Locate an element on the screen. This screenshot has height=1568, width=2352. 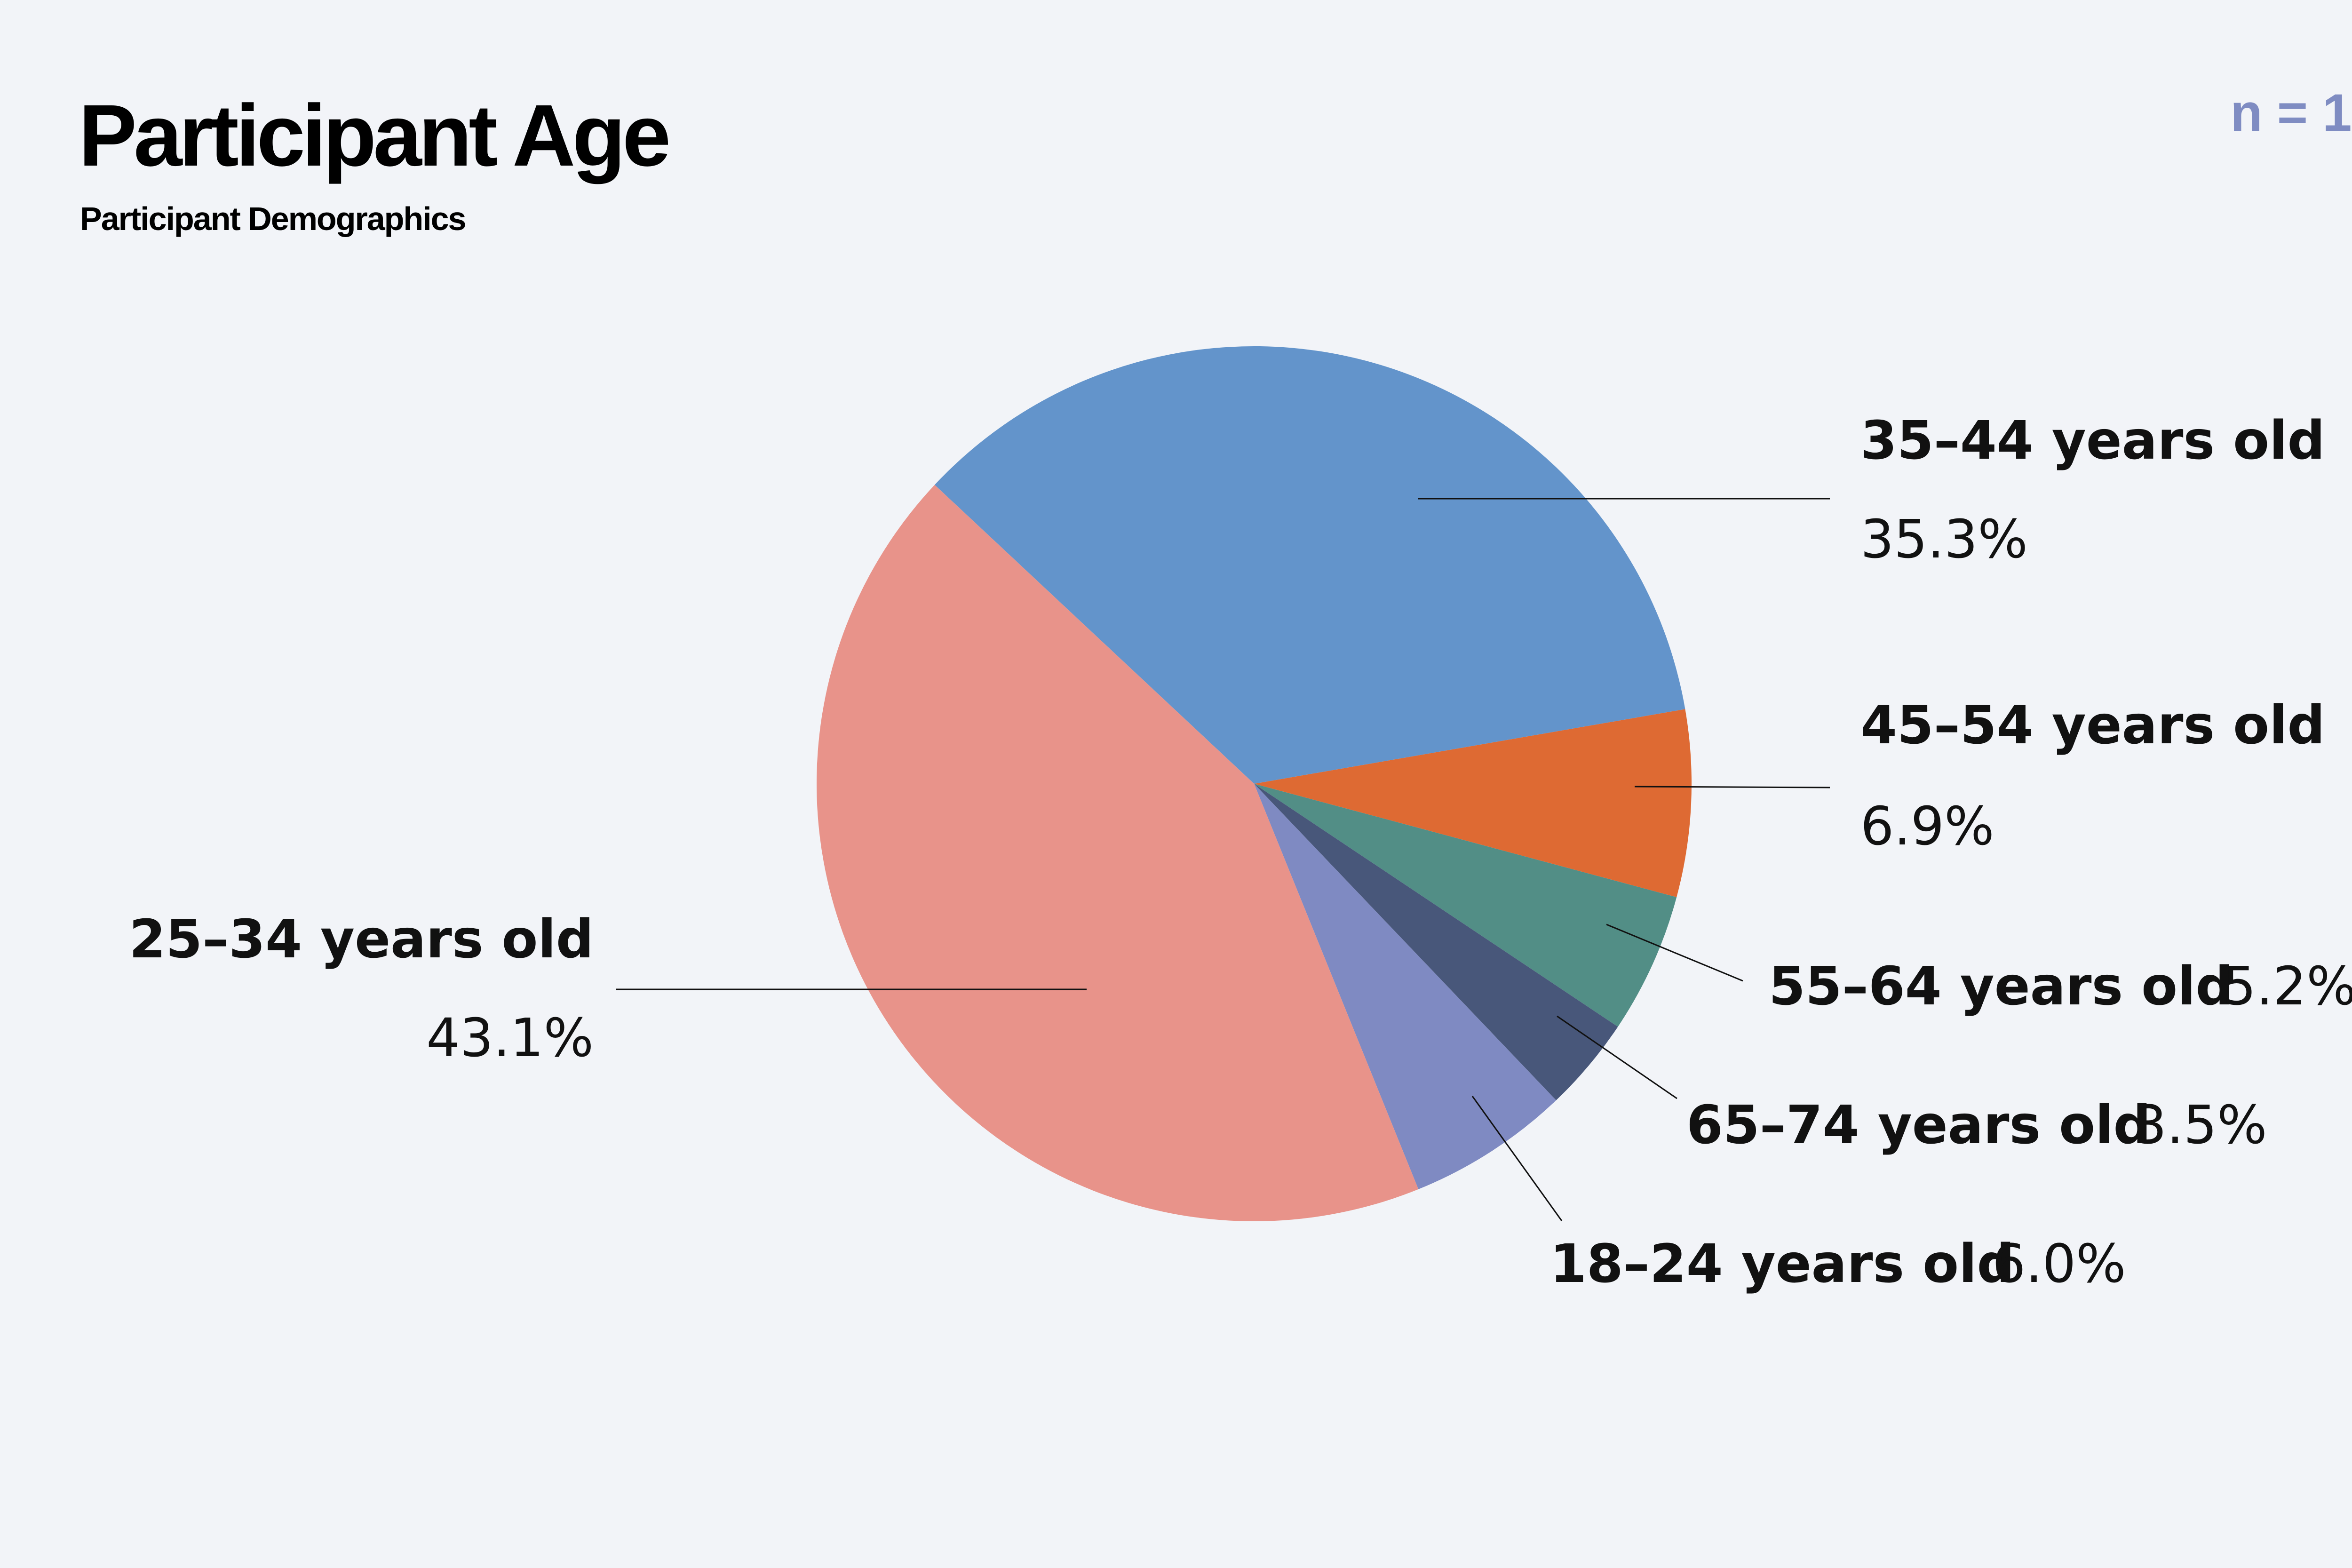
slice-label-18-24-years-old: 18–24 years old is located at coordinates (1782, 1264).